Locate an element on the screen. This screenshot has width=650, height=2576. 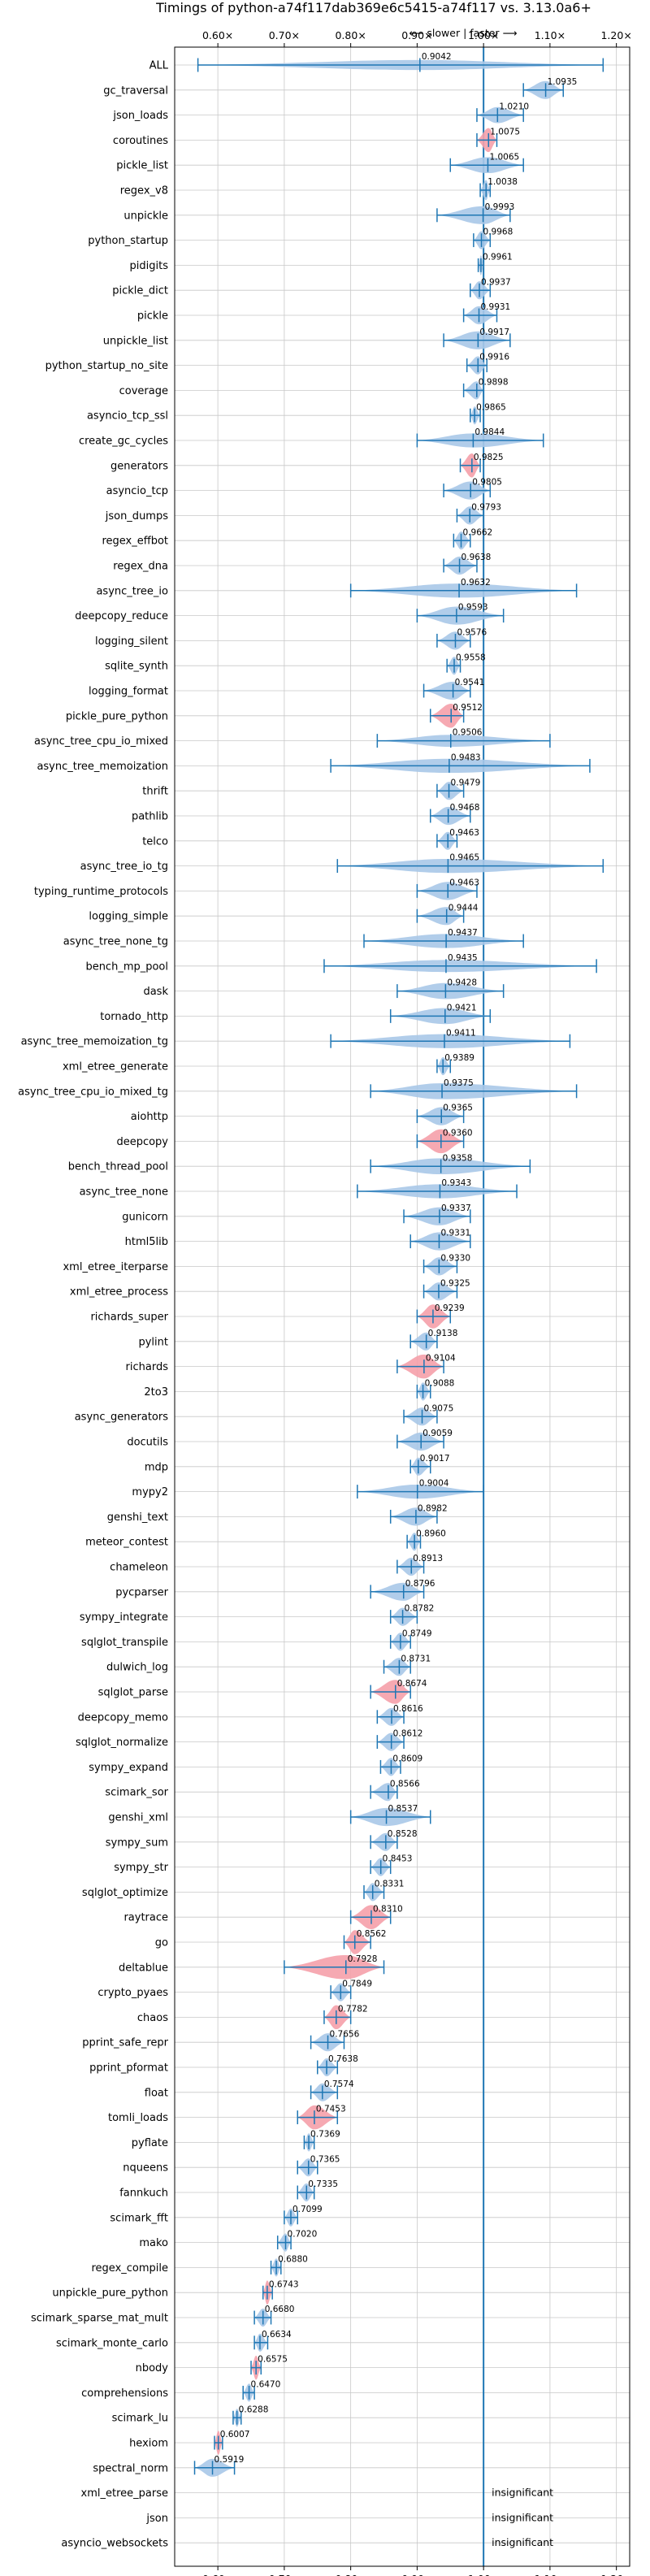
benchmark-row: scimark_fft 0.7099 is located at coordinates (216, 2216).